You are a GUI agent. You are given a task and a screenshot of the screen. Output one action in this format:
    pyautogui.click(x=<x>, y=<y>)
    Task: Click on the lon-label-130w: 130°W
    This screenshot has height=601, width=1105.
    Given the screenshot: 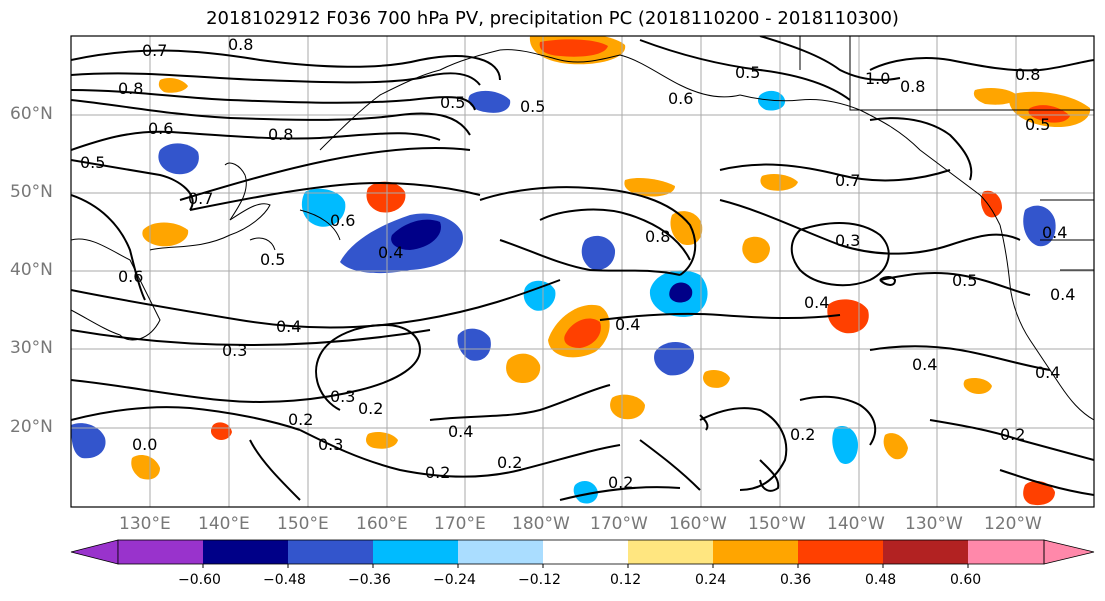 What is the action you would take?
    pyautogui.click(x=934, y=524)
    